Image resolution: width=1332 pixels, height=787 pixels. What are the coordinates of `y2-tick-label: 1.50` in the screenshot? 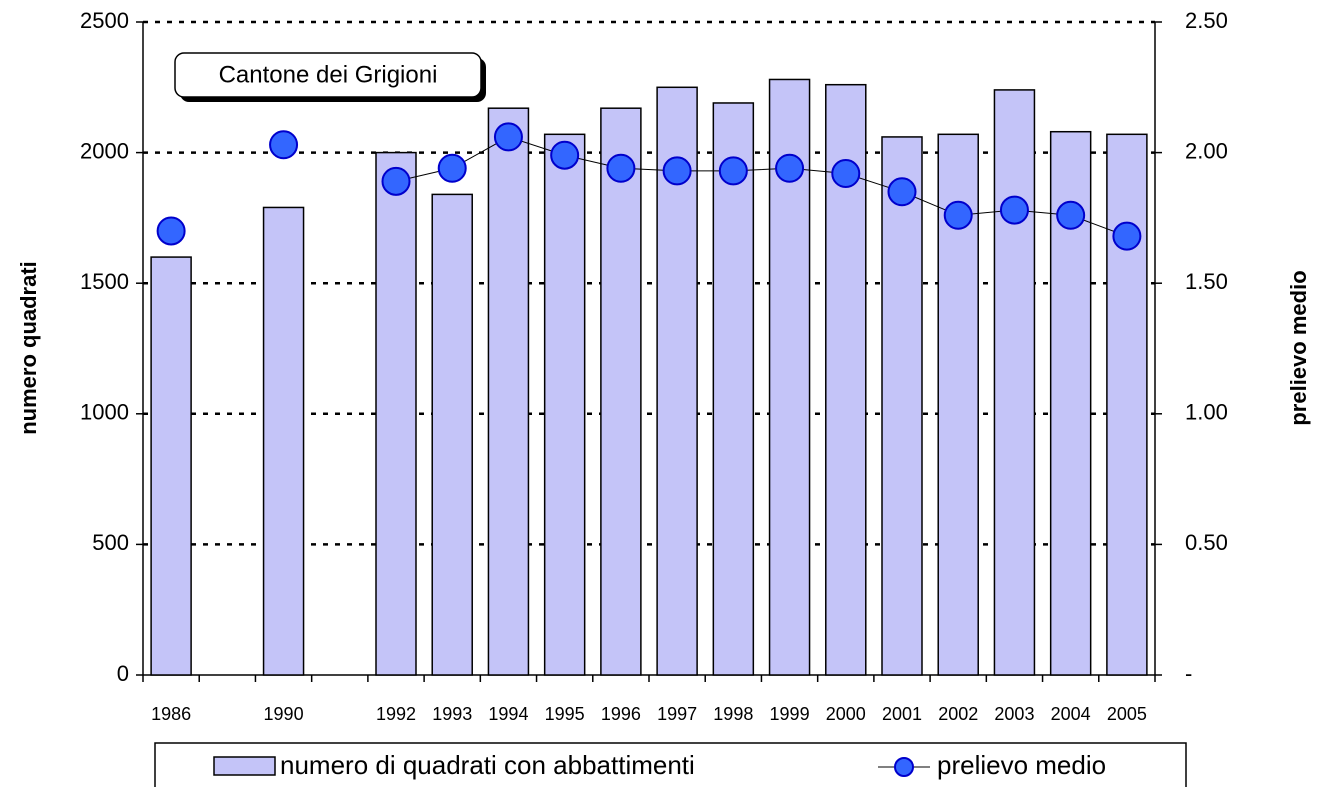 It's located at (1206, 281).